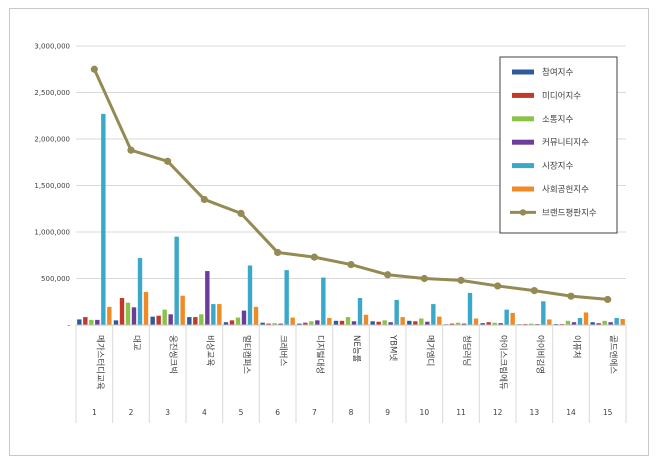 This screenshot has width=660, height=466. What do you see at coordinates (571, 412) in the screenshot?
I see `x-index-label: 14` at bounding box center [571, 412].